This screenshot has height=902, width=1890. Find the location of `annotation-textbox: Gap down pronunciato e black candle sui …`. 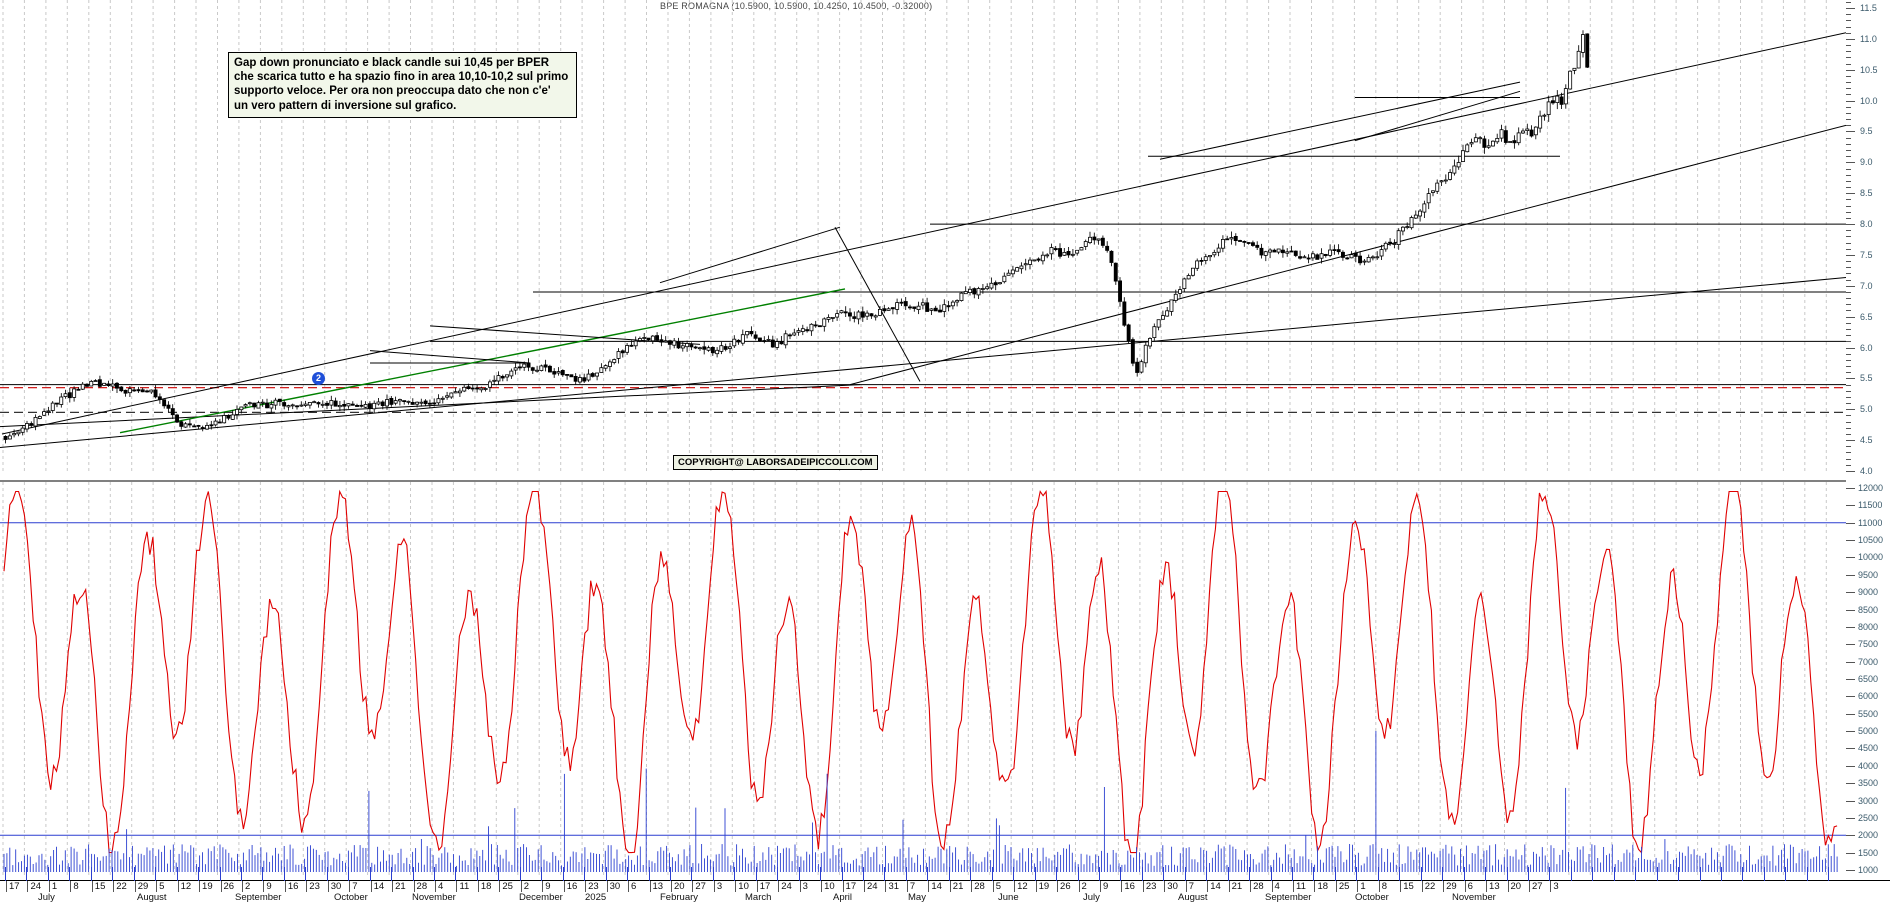

annotation-textbox: Gap down pronunciato e black candle sui … is located at coordinates (402, 85).